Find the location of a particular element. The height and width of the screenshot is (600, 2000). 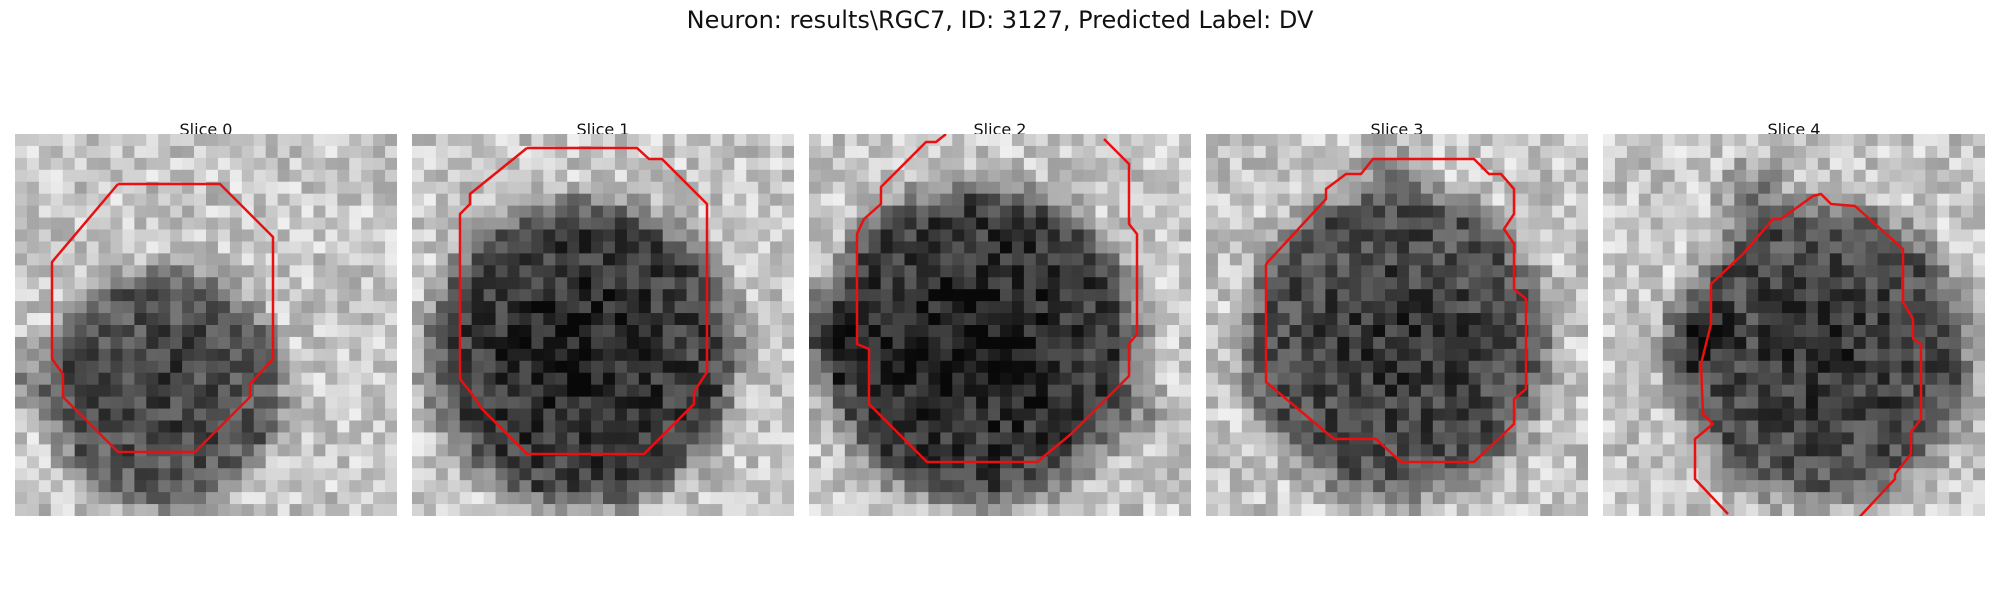

slice-panel-0: Slice 0 is located at coordinates (206, 325).